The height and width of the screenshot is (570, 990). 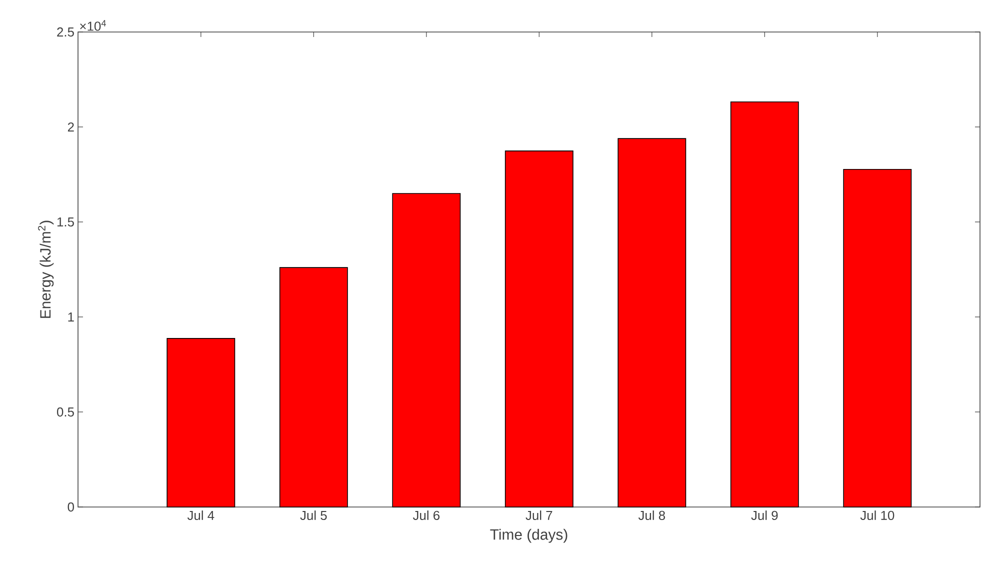 I want to click on y-tick-label: 1, so click(x=71, y=317).